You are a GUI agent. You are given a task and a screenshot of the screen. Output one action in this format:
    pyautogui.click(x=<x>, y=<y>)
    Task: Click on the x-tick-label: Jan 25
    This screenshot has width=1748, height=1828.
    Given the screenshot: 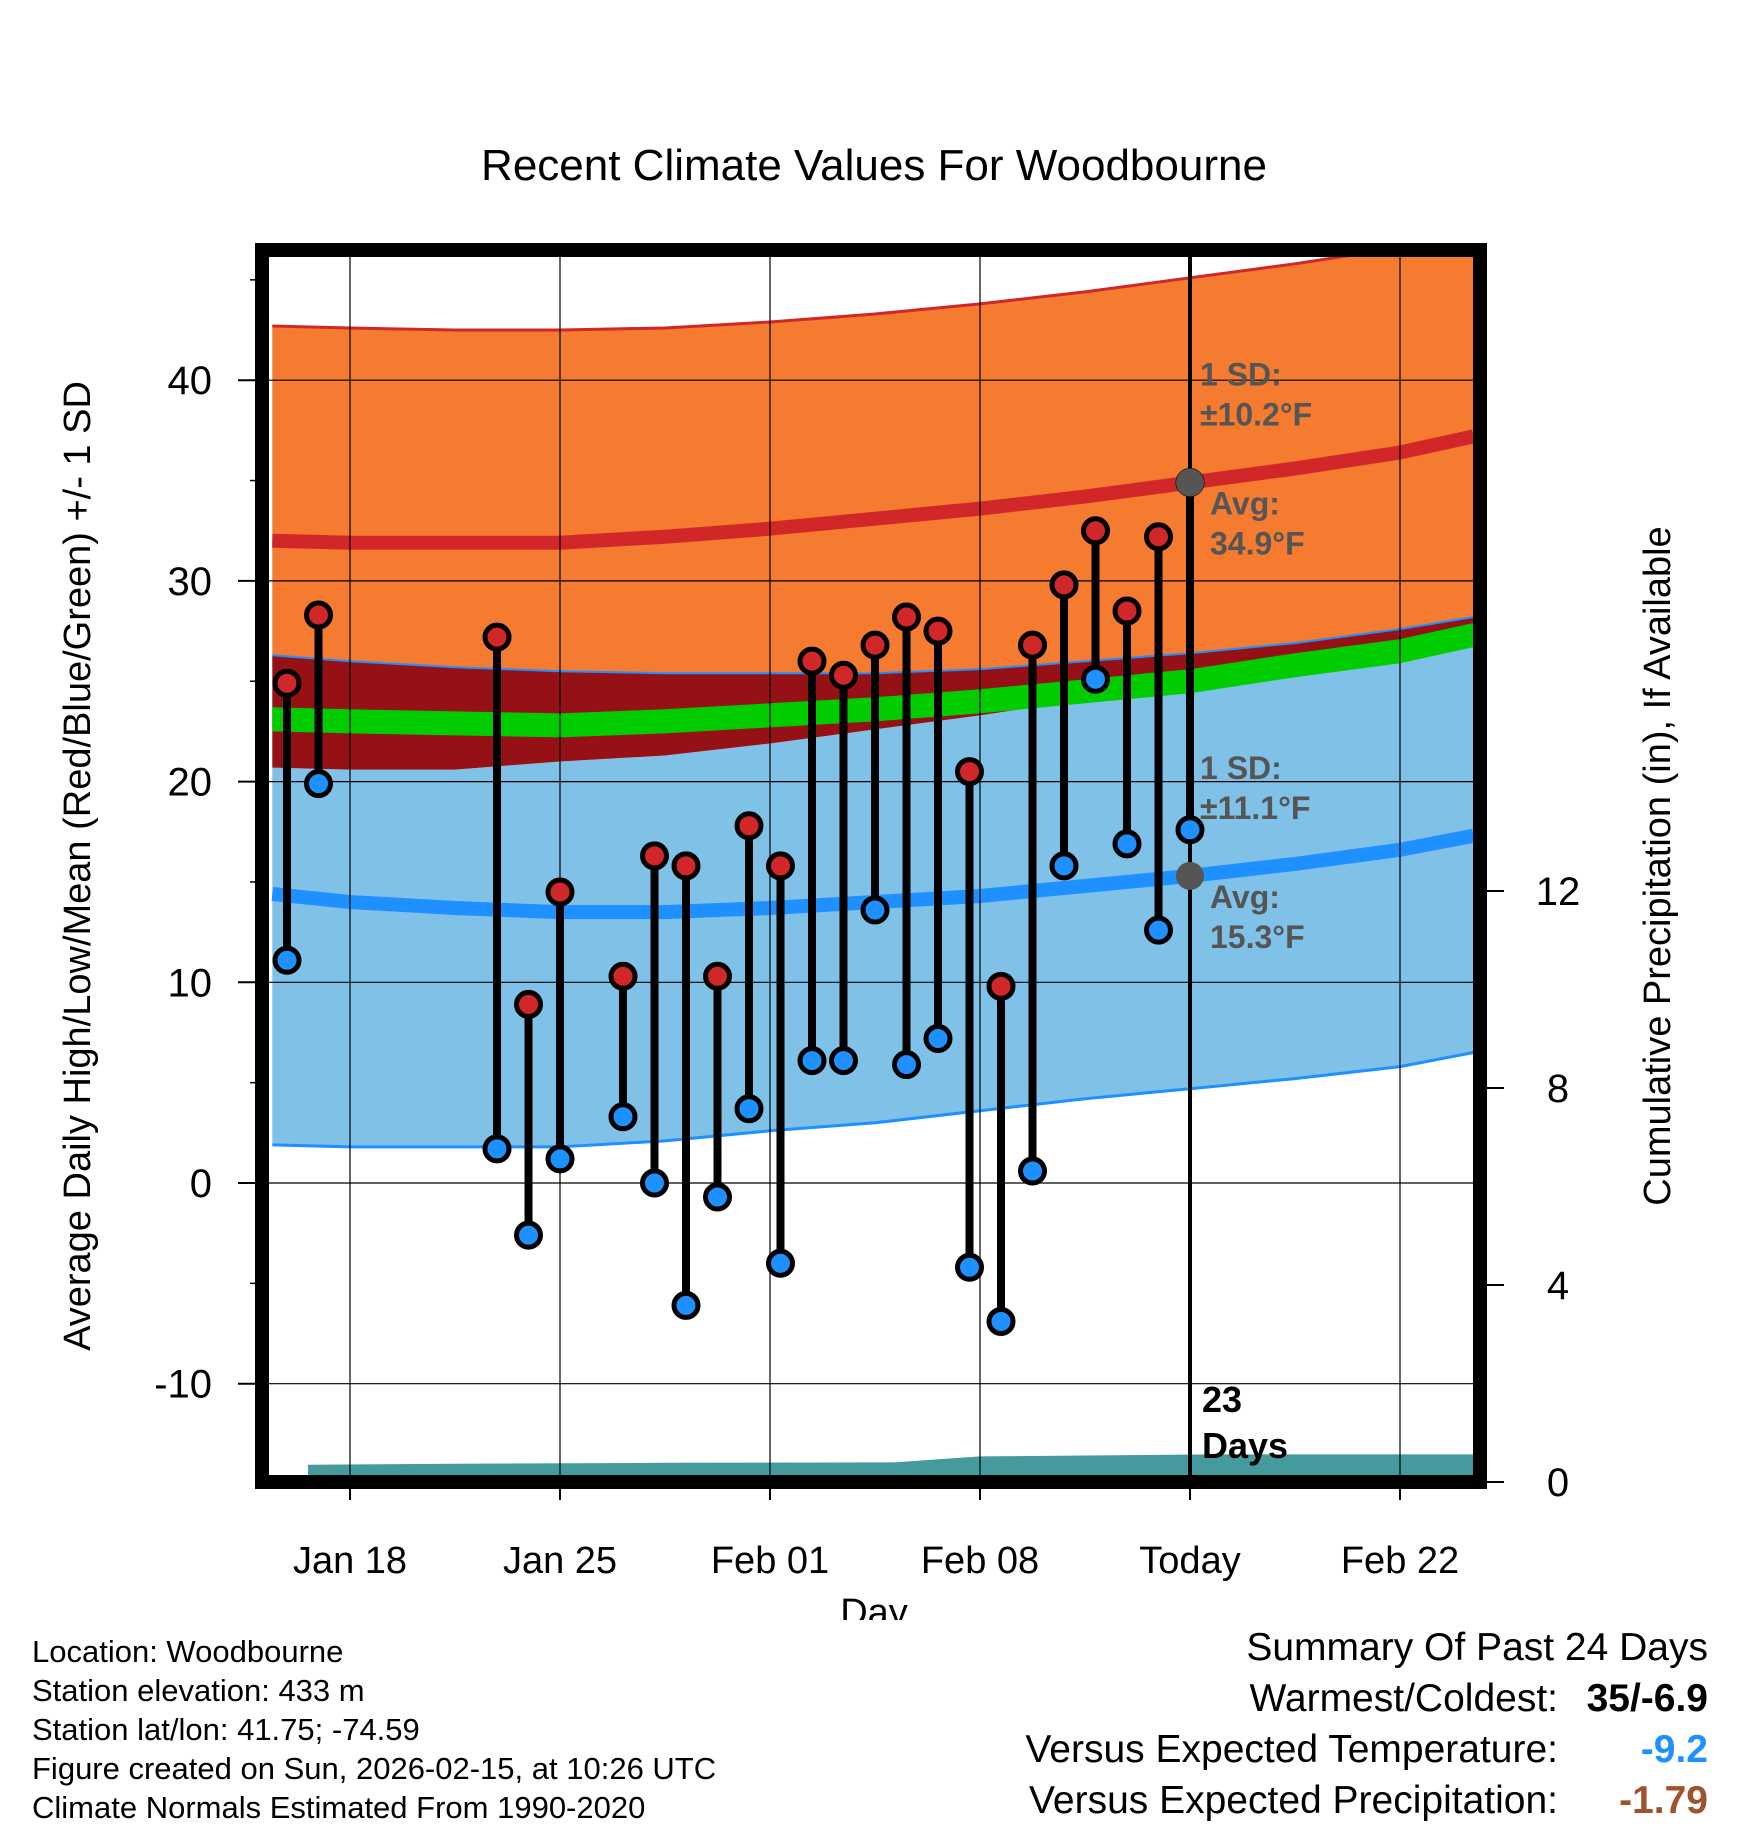 What is the action you would take?
    pyautogui.click(x=560, y=1561)
    